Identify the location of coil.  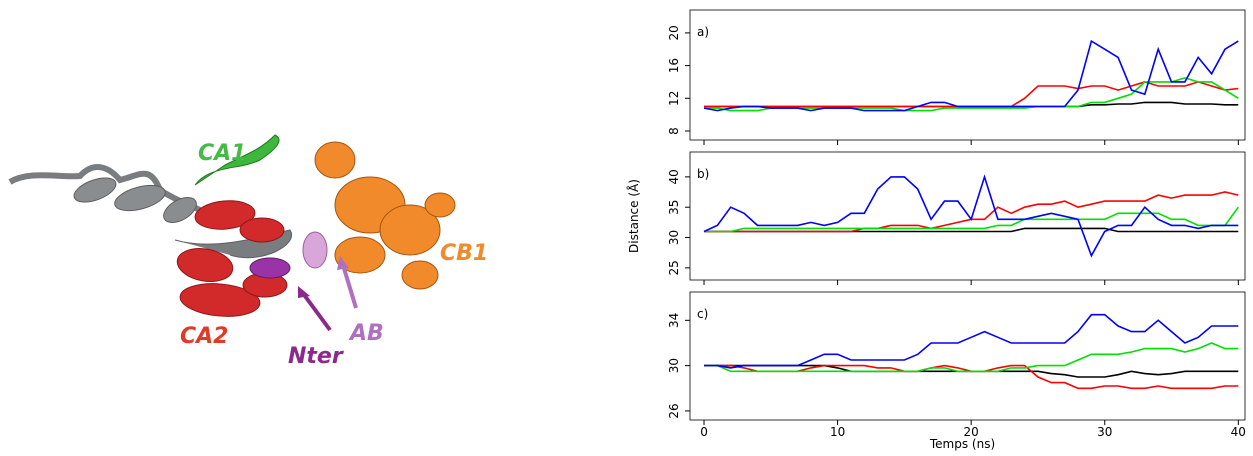
(105, 188).